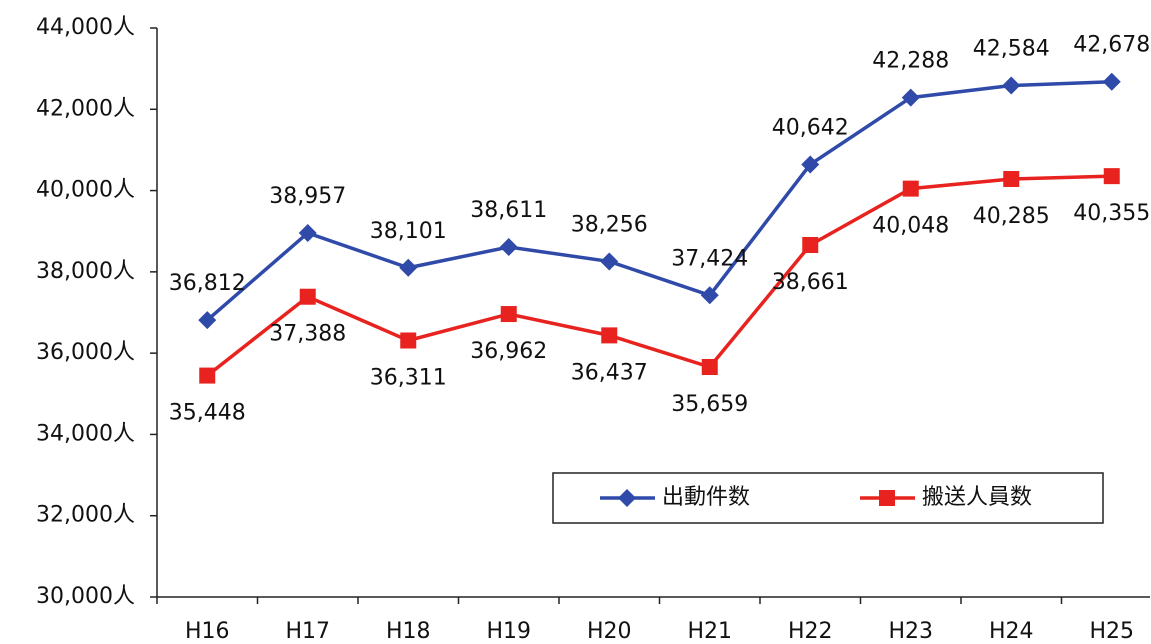 This screenshot has height=644, width=1151. Describe the element at coordinates (709, 258) in the screenshot. I see `data-label: 37,424` at that location.